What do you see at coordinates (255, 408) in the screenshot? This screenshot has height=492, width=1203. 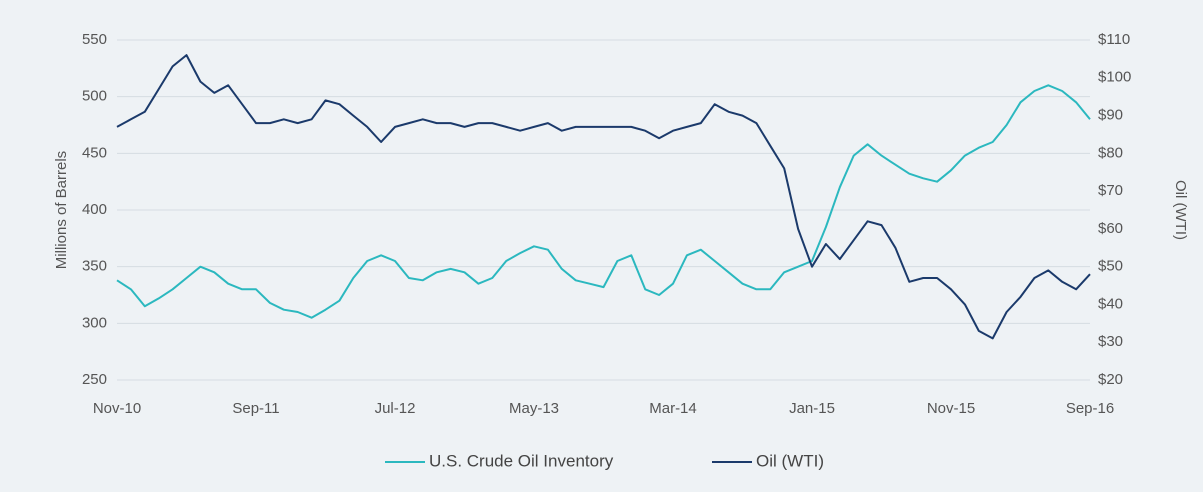 I see `x-tick-label: Sep-11` at bounding box center [255, 408].